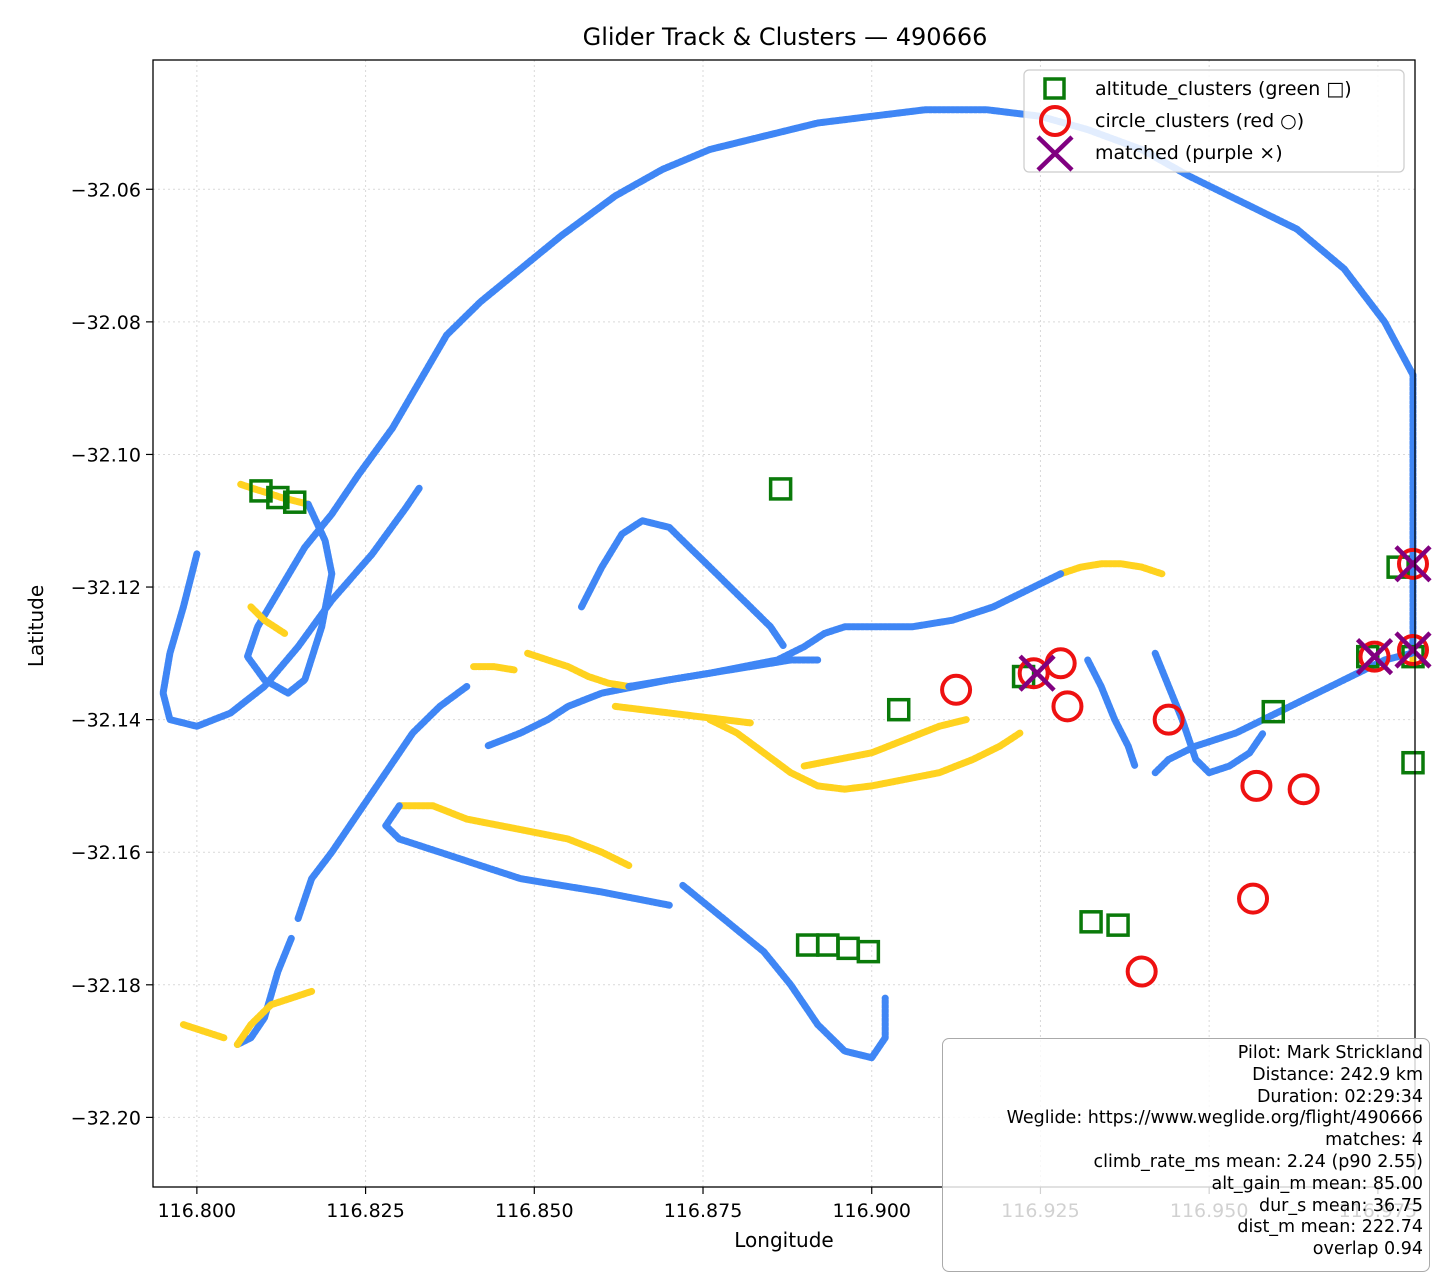  I want to click on y-tick-label: −32.14, so click(106, 721).